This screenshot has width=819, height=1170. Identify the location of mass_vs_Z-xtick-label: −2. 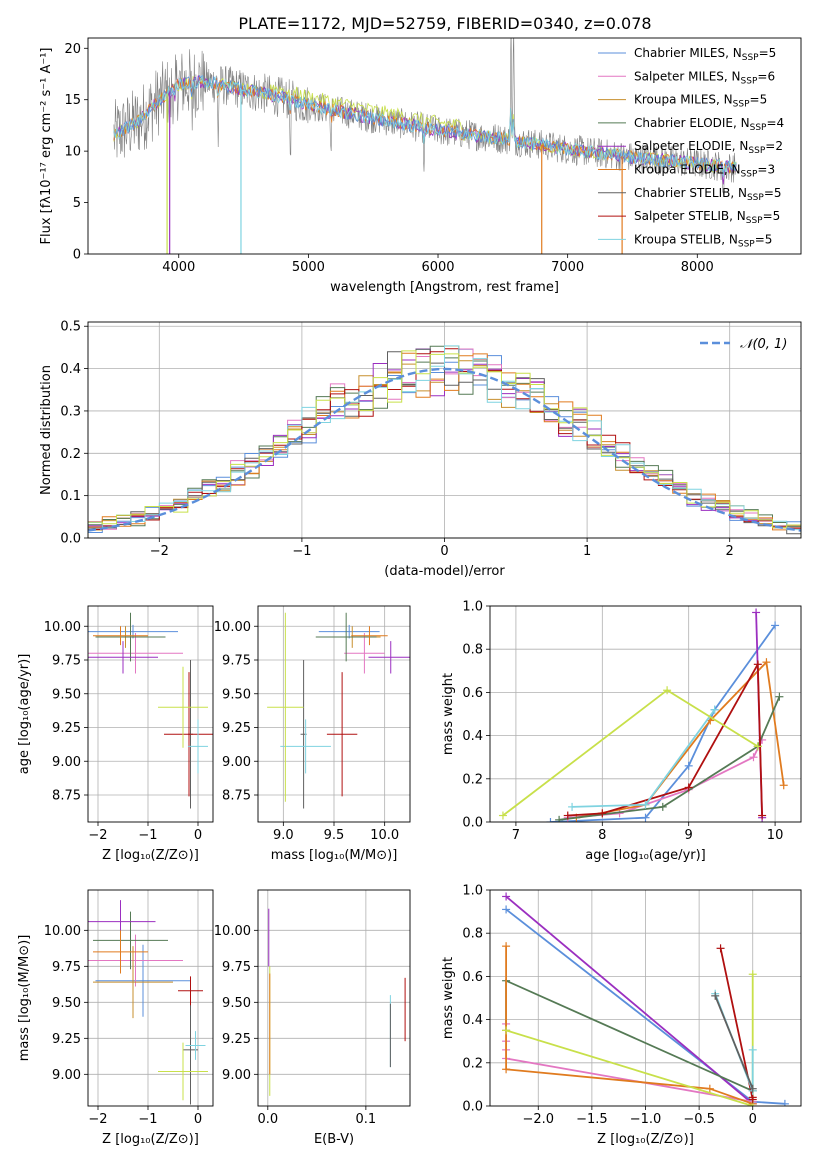
(97, 1119).